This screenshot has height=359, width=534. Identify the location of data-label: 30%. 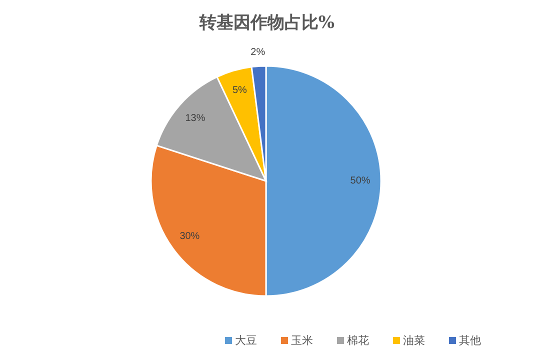
(190, 236).